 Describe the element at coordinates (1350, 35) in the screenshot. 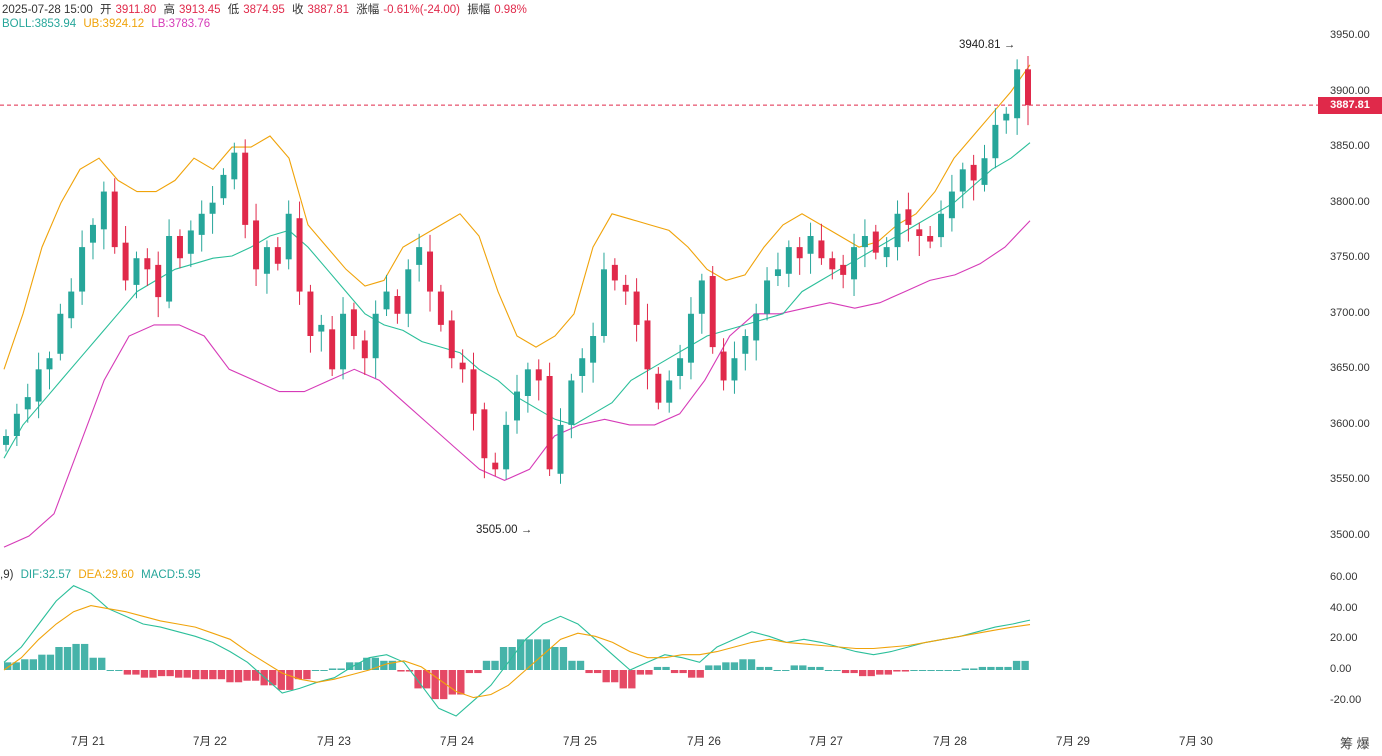

I see `price-tick-label: 3950.00` at that location.